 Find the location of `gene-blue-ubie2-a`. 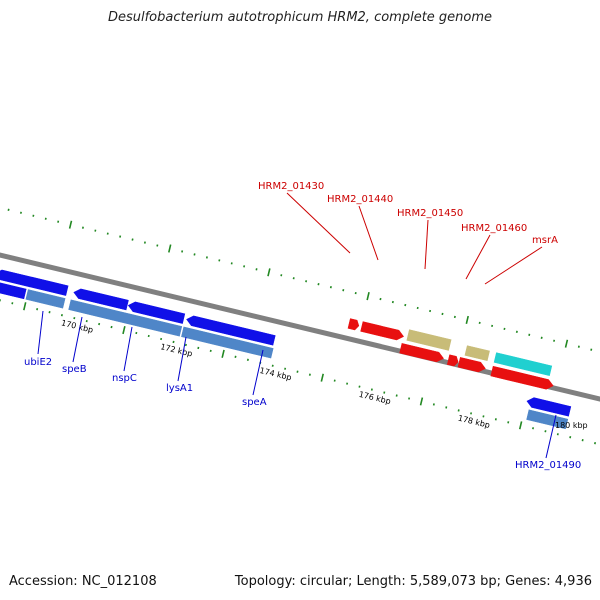

gene-blue-ubie2-a is located at coordinates (16, 278).